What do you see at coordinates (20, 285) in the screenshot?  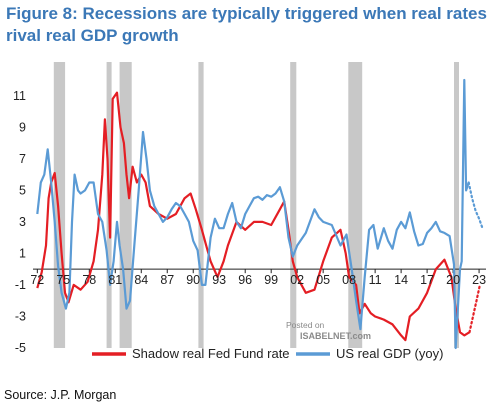 I see `y-tick-label-6: -1` at bounding box center [20, 285].